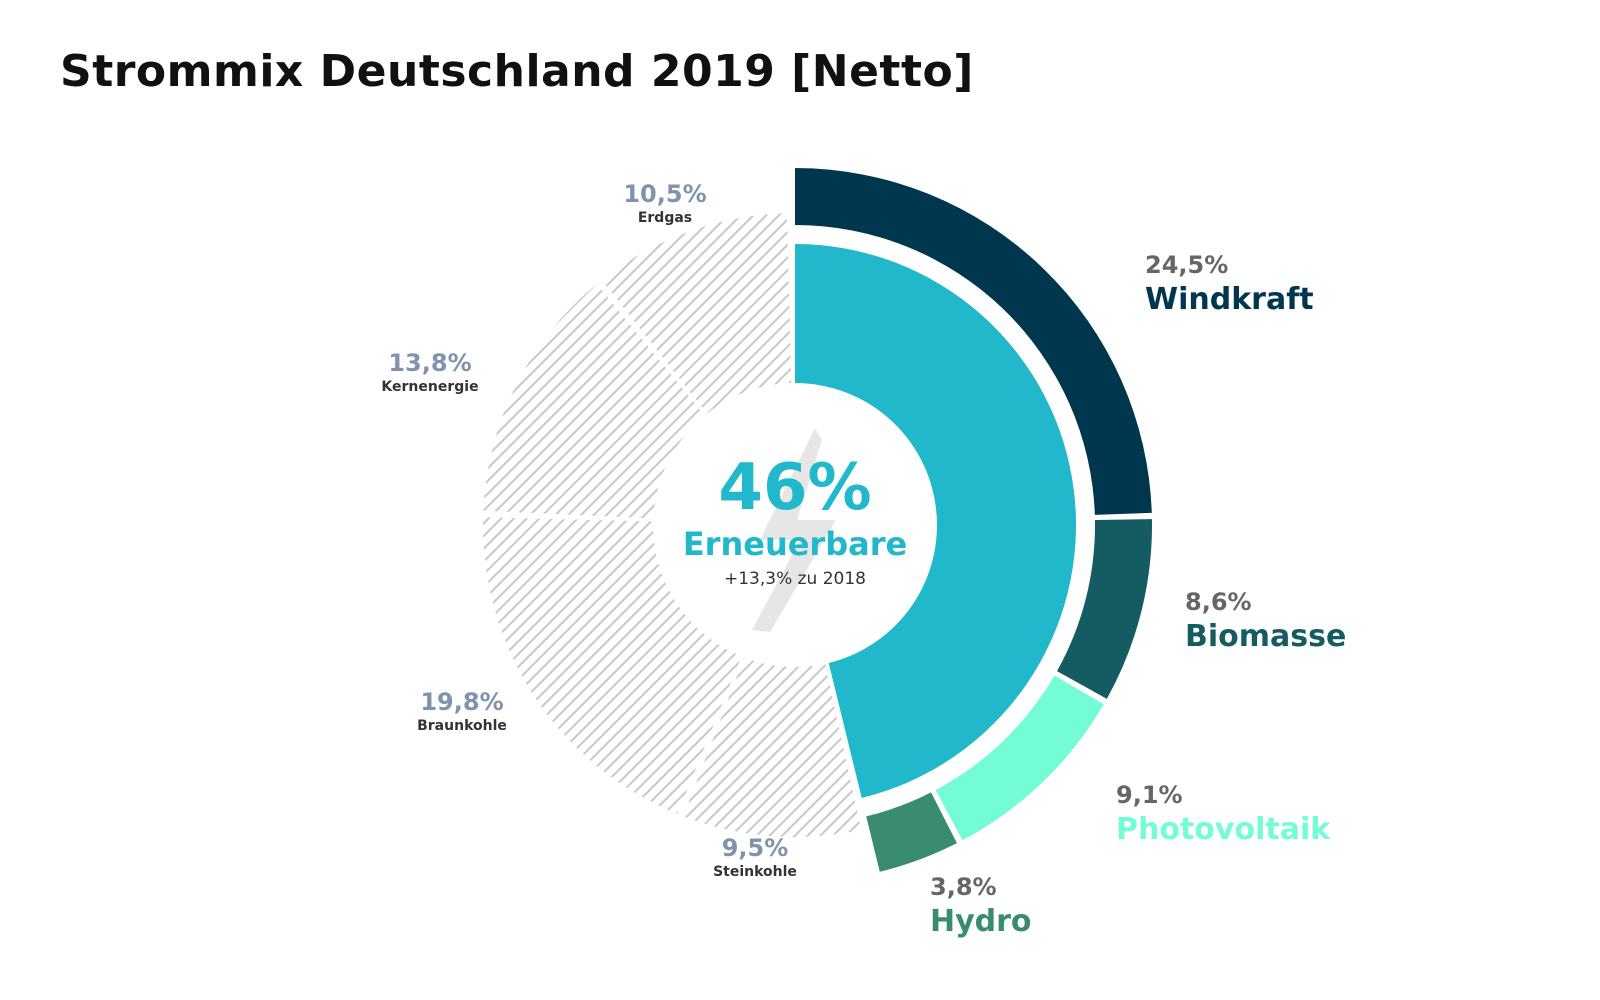 The height and width of the screenshot is (1000, 1600). I want to click on label-braunkohle: 19,8% Braunkohle, so click(462, 712).